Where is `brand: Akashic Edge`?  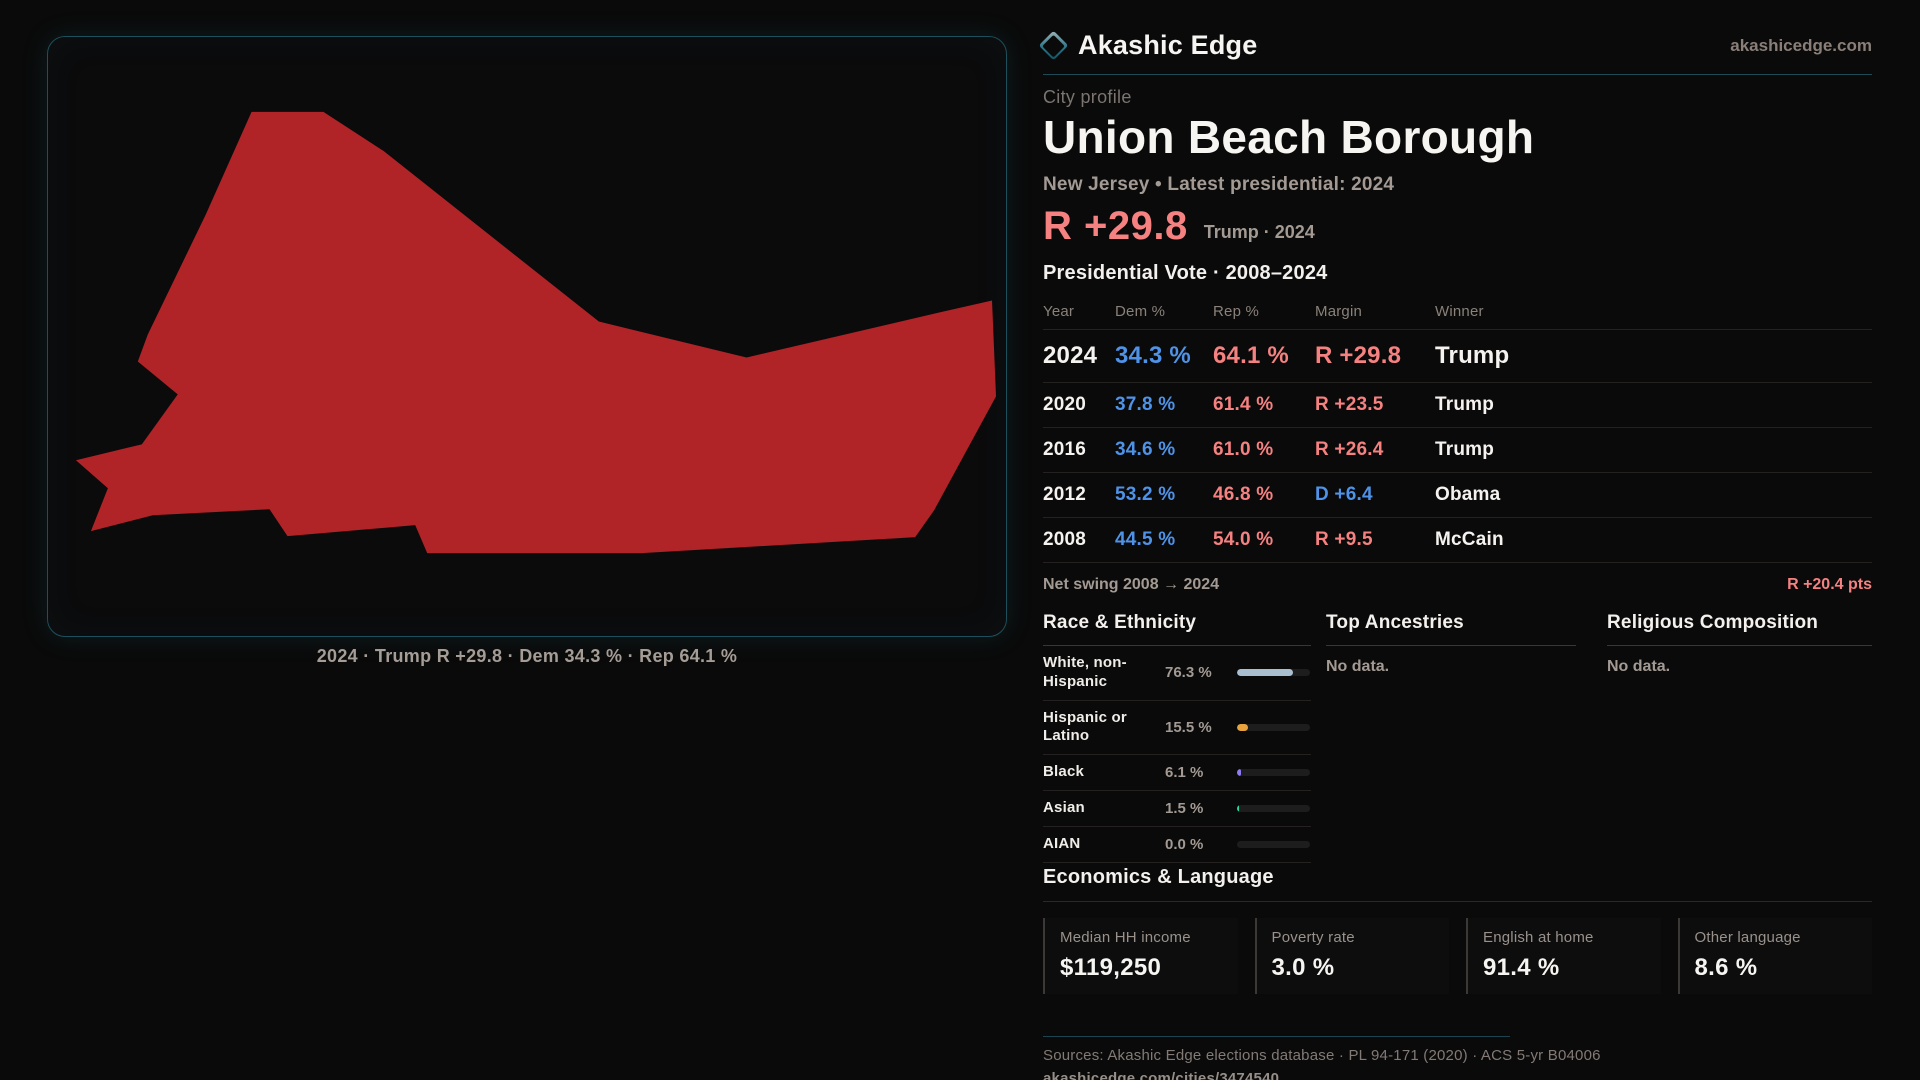 brand: Akashic Edge is located at coordinates (1148, 45).